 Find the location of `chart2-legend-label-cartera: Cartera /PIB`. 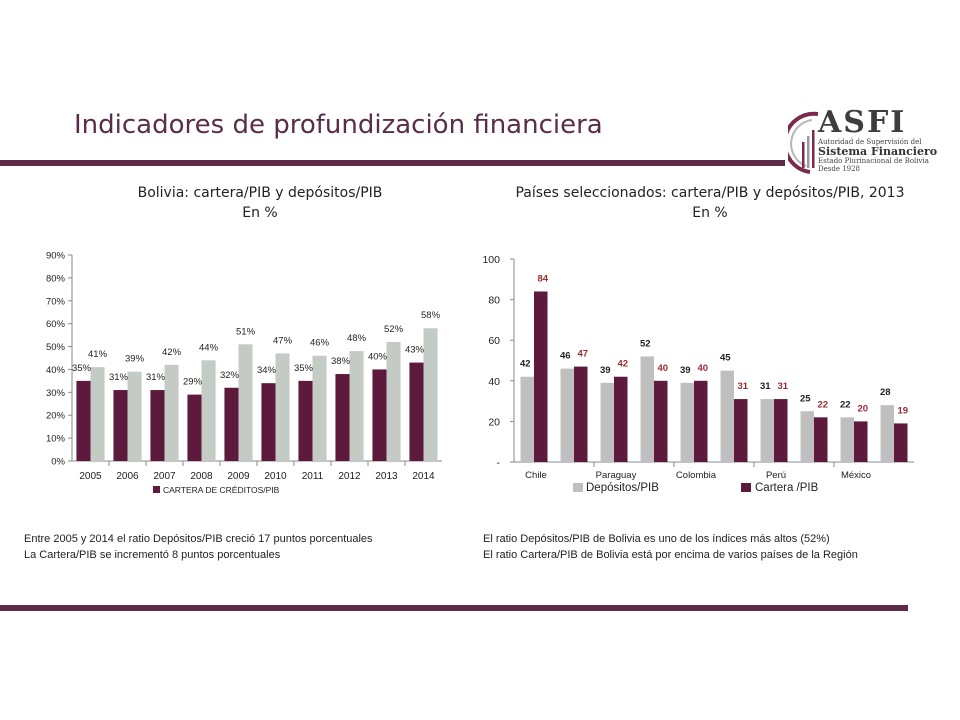

chart2-legend-label-cartera: Cartera /PIB is located at coordinates (787, 488).